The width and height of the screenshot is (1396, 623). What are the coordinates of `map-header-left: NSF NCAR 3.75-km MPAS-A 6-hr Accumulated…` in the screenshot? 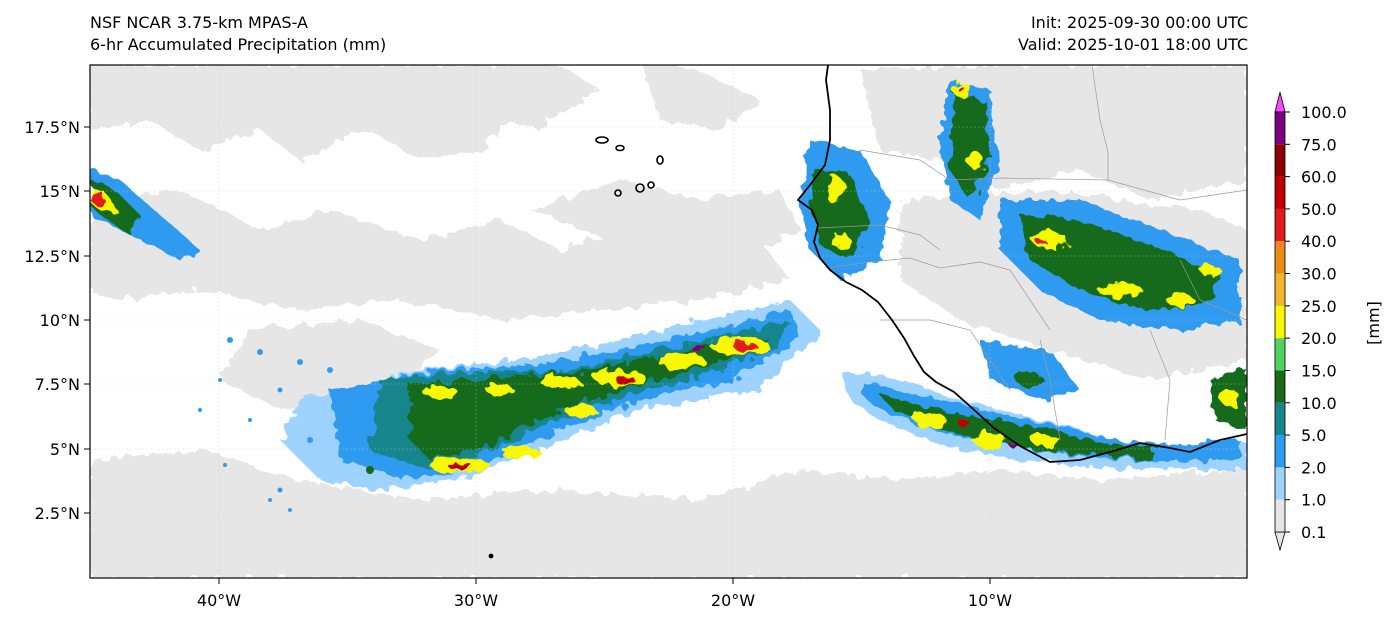 It's located at (238, 34).